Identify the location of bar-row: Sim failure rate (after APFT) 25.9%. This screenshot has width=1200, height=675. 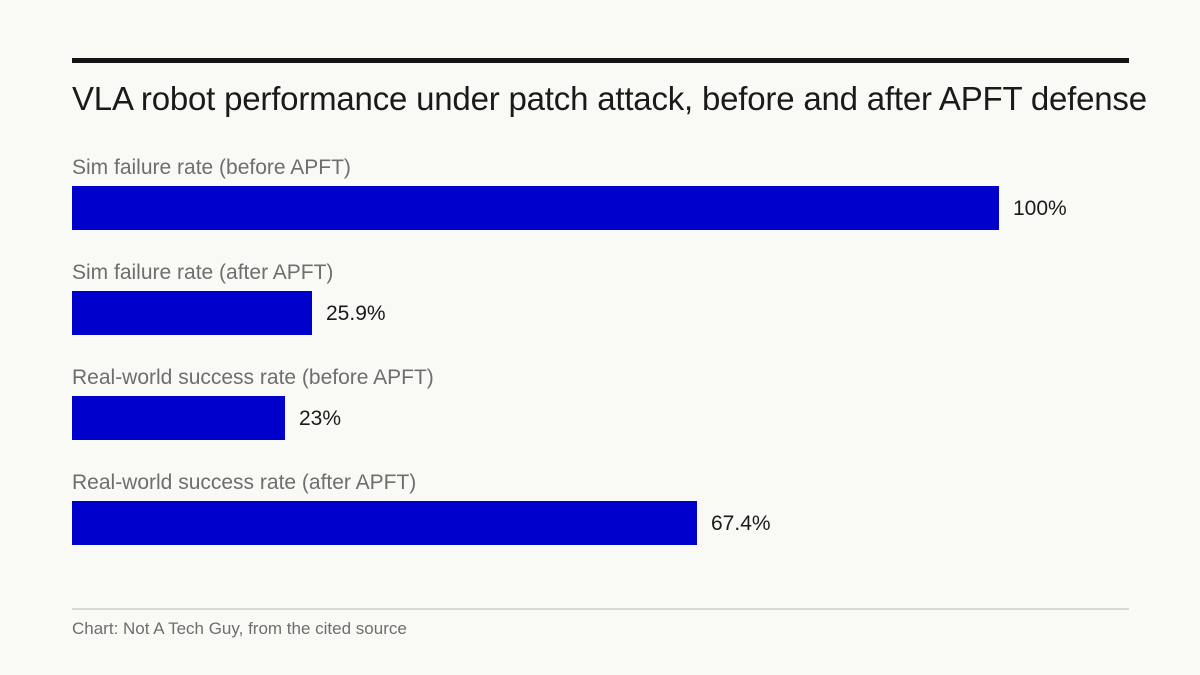
(600, 302).